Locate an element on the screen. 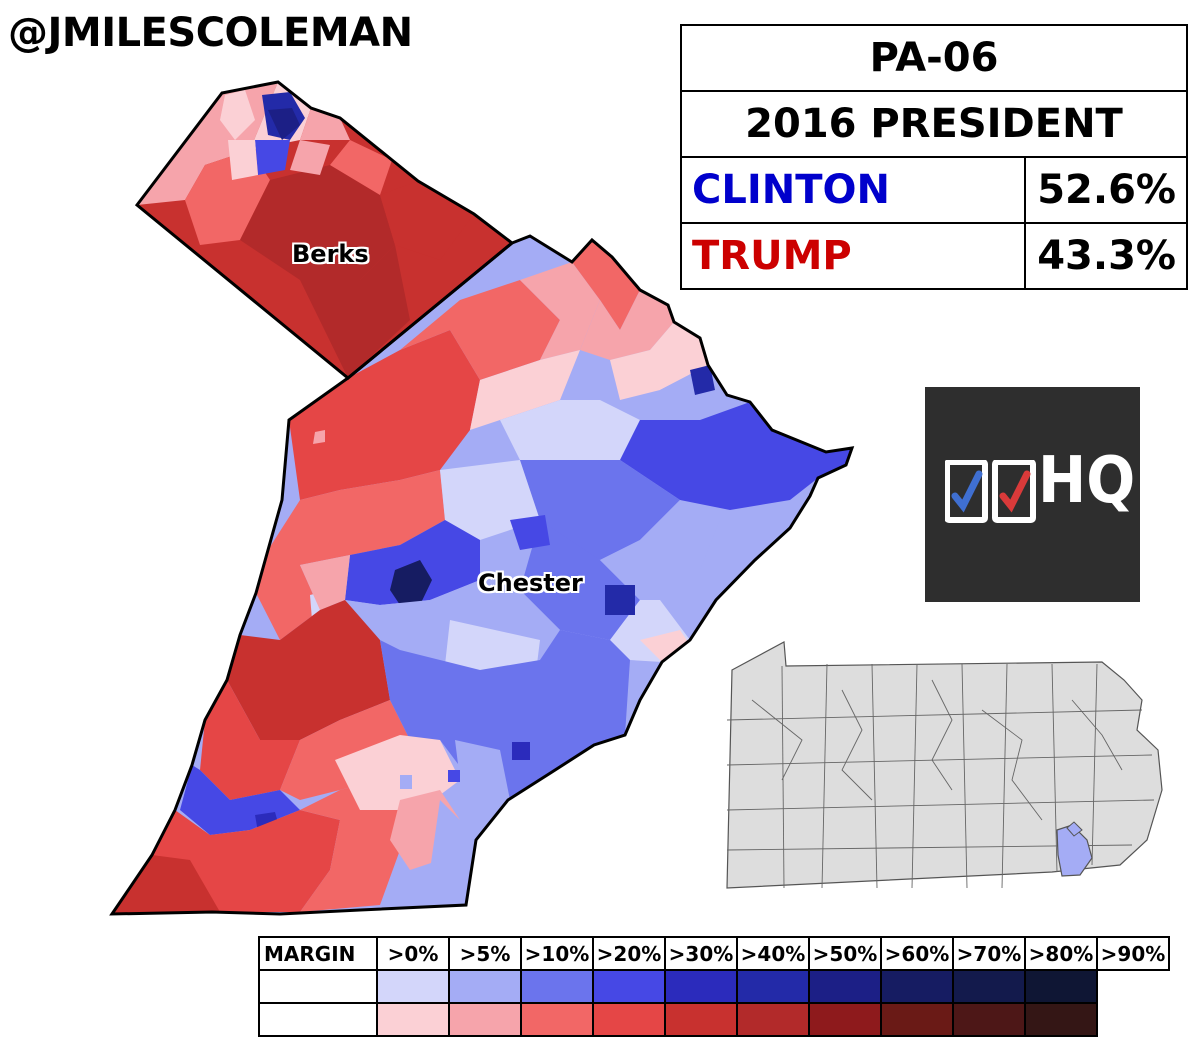 This screenshot has height=1055, width=1200. candidate-row: CLINTON 52.6% is located at coordinates (934, 190).